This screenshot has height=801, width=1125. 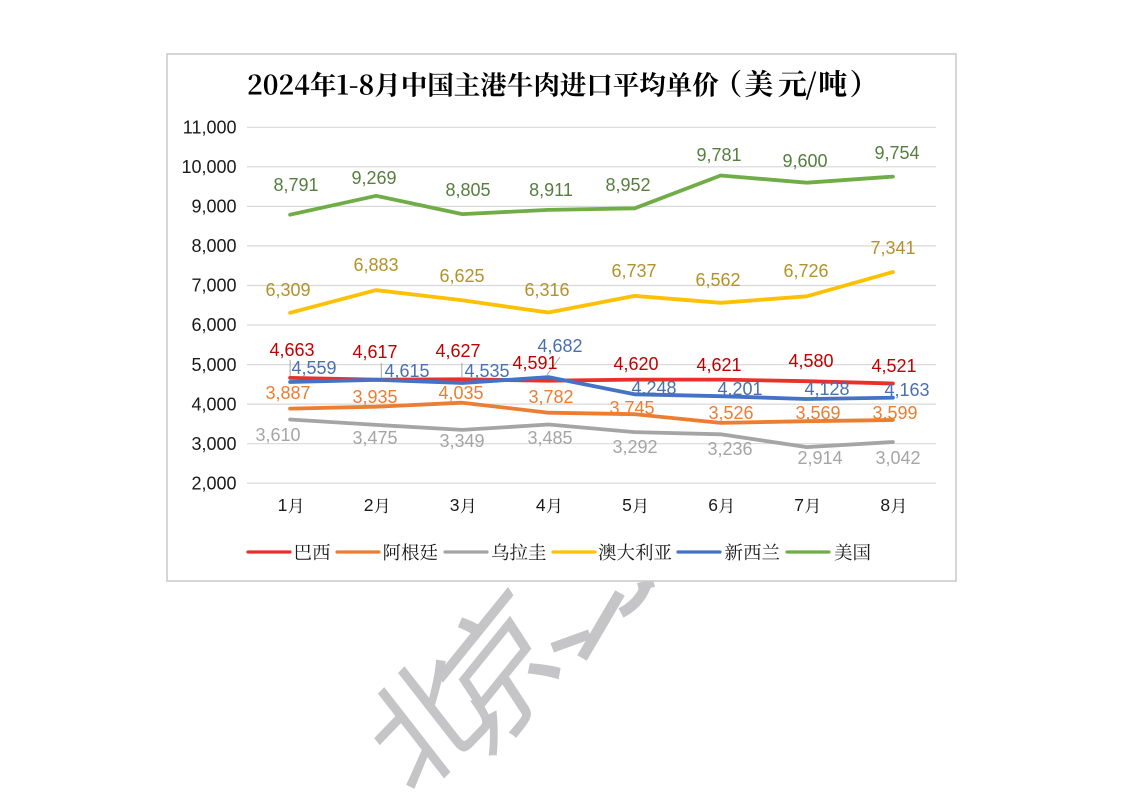 I want to click on svg-text: 3,042, so click(x=897, y=458).